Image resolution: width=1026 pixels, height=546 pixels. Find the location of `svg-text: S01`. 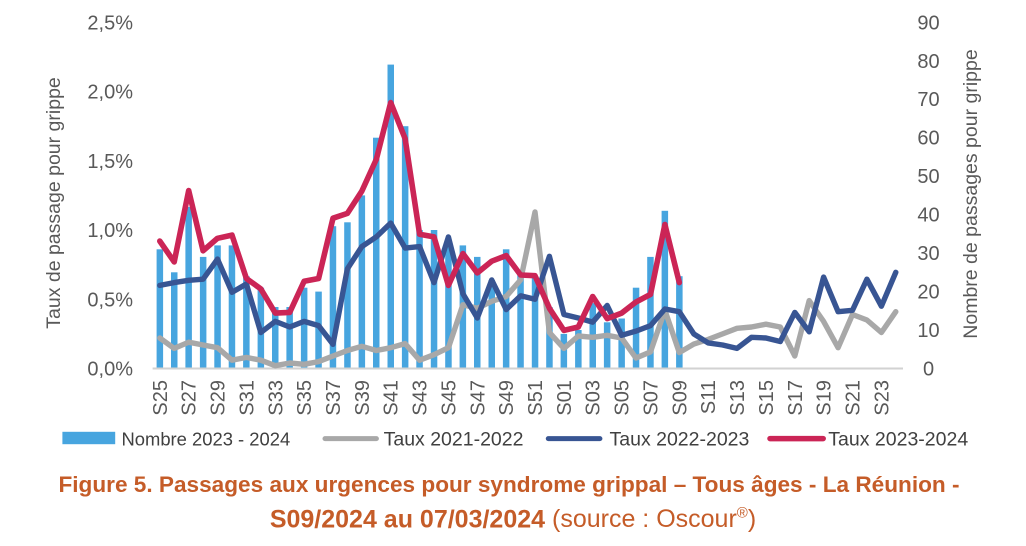

svg-text: S01 is located at coordinates (565, 398).